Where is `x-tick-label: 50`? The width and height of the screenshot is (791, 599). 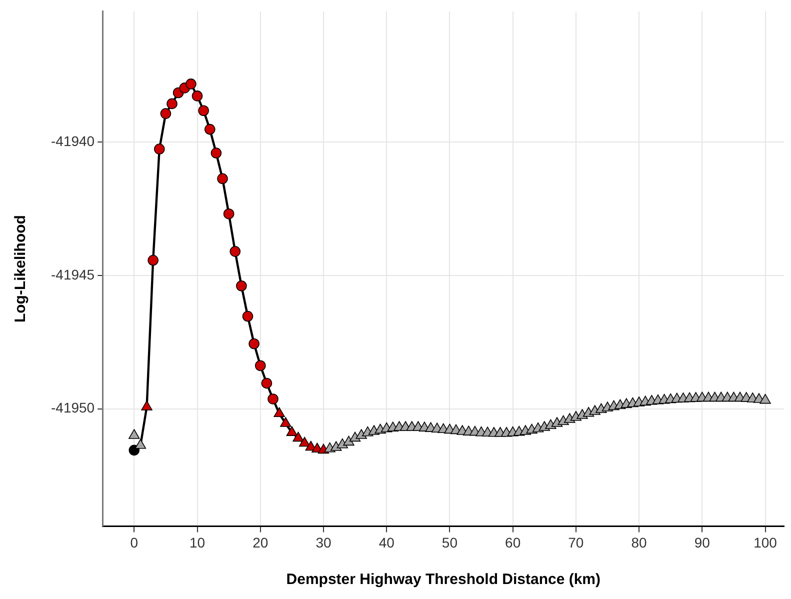
x-tick-label: 50 is located at coordinates (450, 542).